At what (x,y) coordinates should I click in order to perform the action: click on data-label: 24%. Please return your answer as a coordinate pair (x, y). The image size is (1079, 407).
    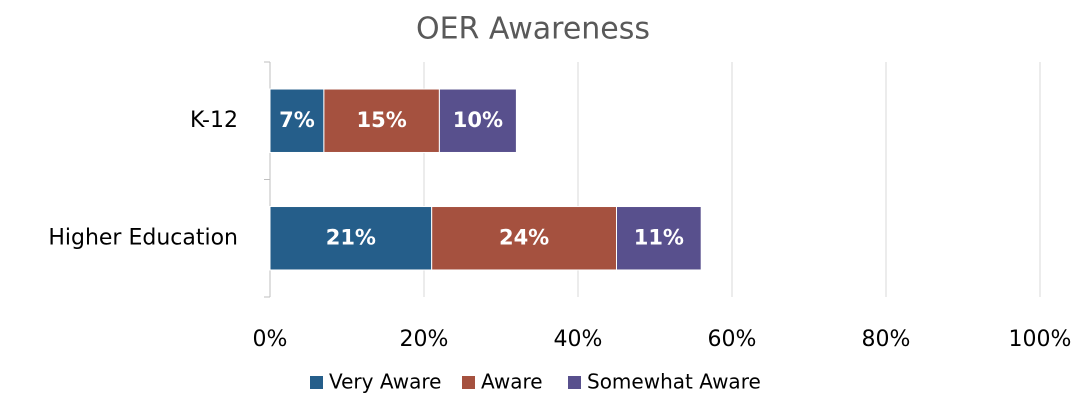
    Looking at the image, I should click on (524, 237).